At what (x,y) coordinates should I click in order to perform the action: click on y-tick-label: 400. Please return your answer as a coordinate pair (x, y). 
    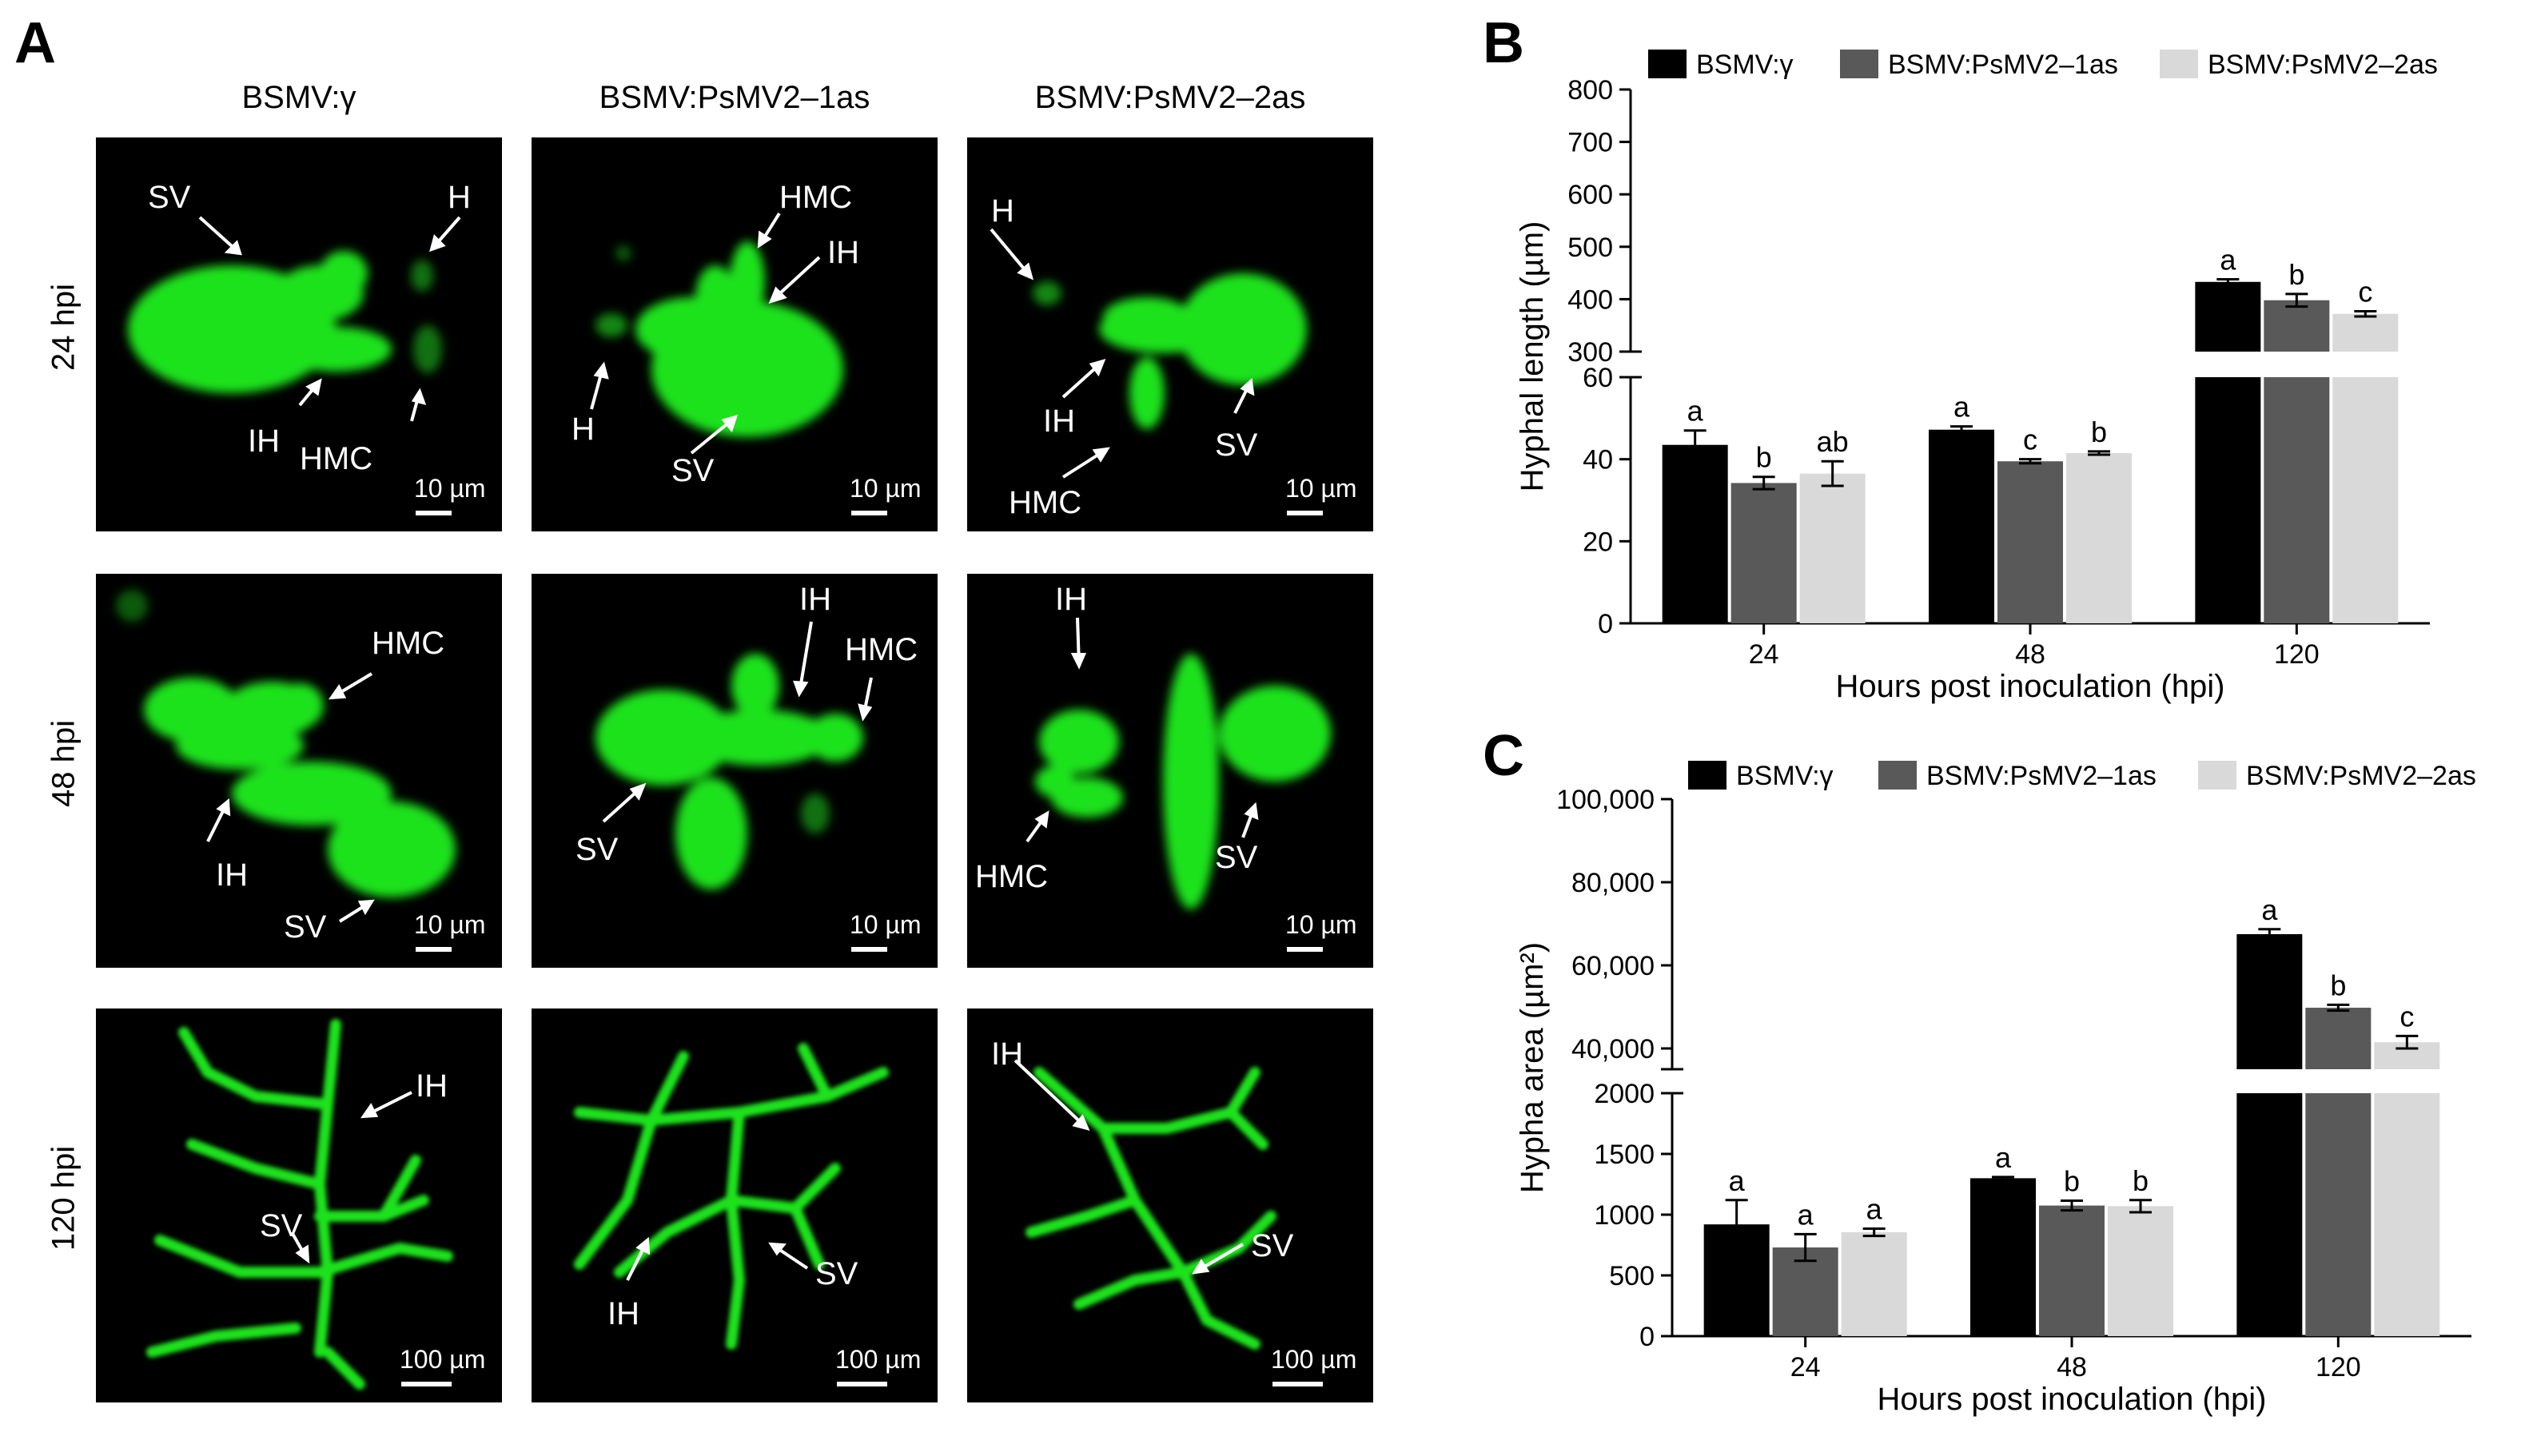
    Looking at the image, I should click on (1590, 299).